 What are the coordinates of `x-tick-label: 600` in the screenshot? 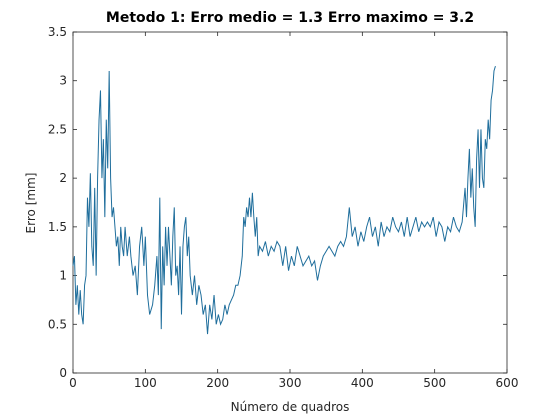 It's located at (507, 383).